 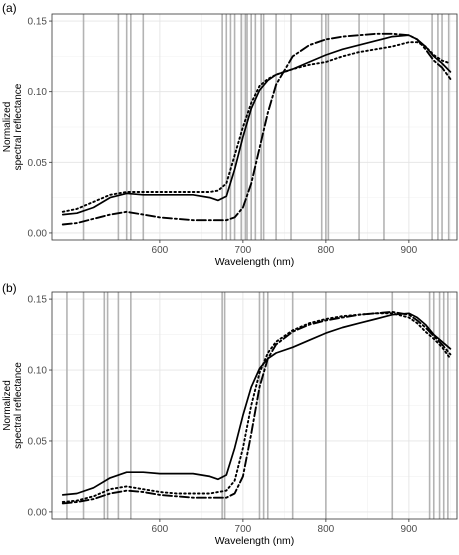 I want to click on panel-label: (b), so click(x=9, y=288).